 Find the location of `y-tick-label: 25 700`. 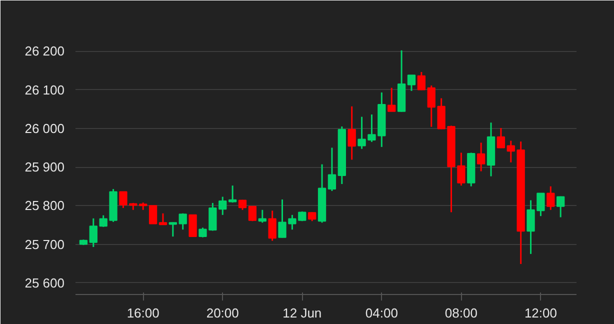

y-tick-label: 25 700 is located at coordinates (44, 244).